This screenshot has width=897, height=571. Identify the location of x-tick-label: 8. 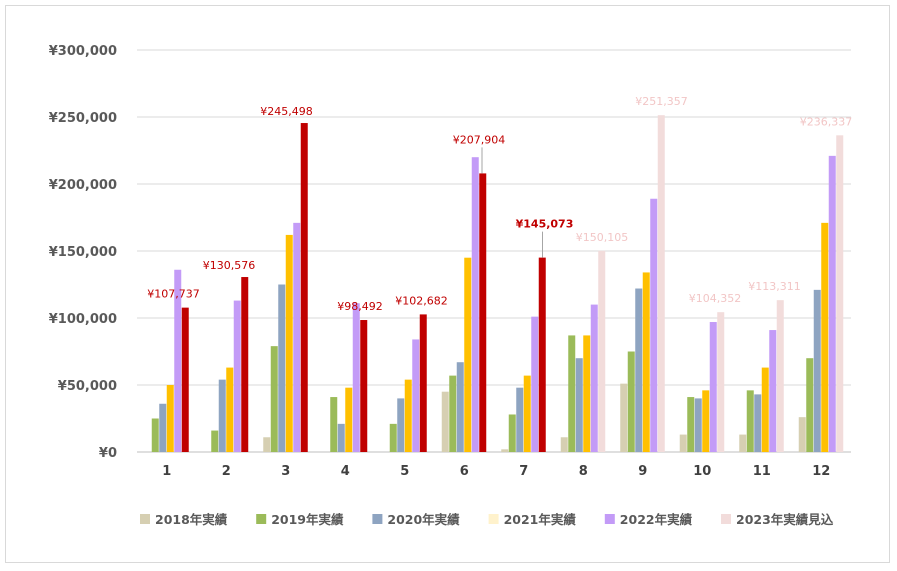
(583, 471).